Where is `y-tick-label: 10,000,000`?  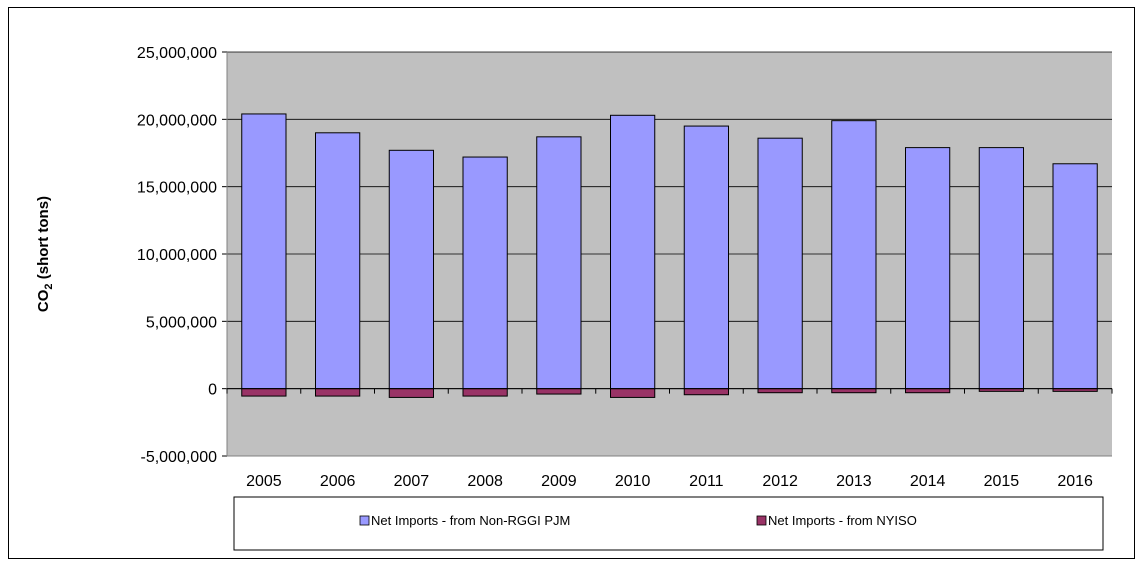 y-tick-label: 10,000,000 is located at coordinates (177, 255).